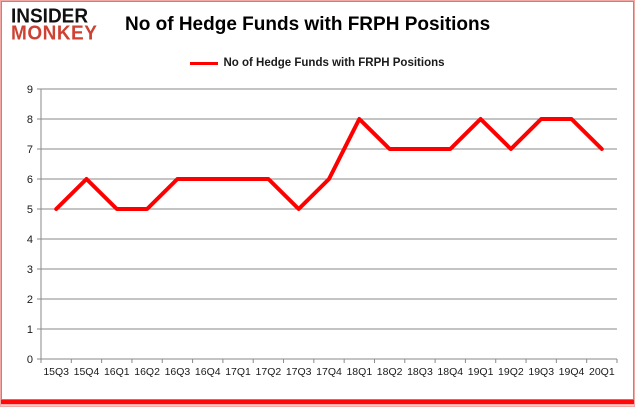 The height and width of the screenshot is (408, 637). What do you see at coordinates (359, 372) in the screenshot?
I see `svg-text: 18Q1` at bounding box center [359, 372].